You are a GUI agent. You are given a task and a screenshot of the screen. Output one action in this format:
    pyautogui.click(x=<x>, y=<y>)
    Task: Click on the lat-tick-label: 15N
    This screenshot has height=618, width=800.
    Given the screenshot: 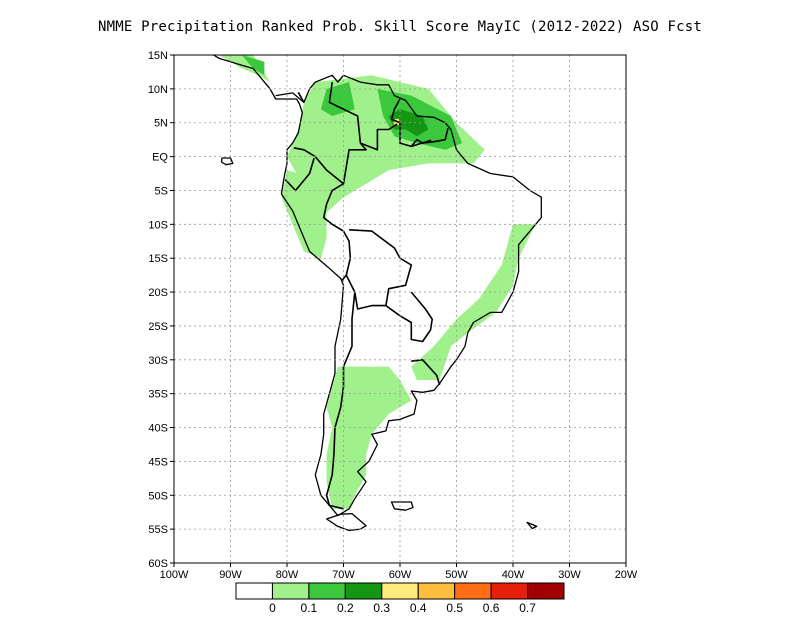 What is the action you would take?
    pyautogui.click(x=158, y=56)
    